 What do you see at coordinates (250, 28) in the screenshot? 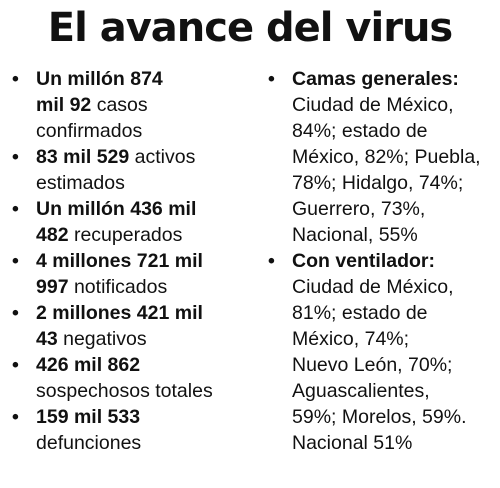
I see `page-title: El avance del virus` at bounding box center [250, 28].